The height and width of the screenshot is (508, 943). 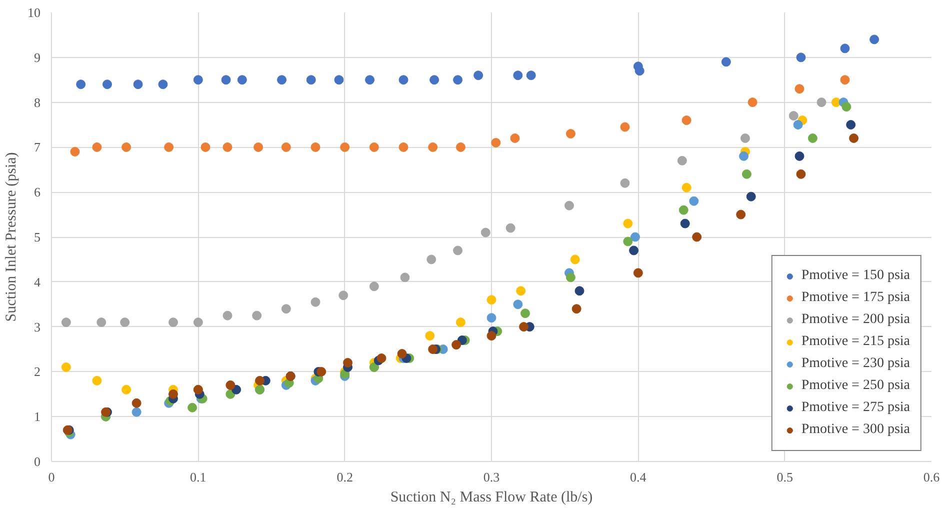 I want to click on legend-label: Pmotive = 275 psia, so click(x=855, y=408).